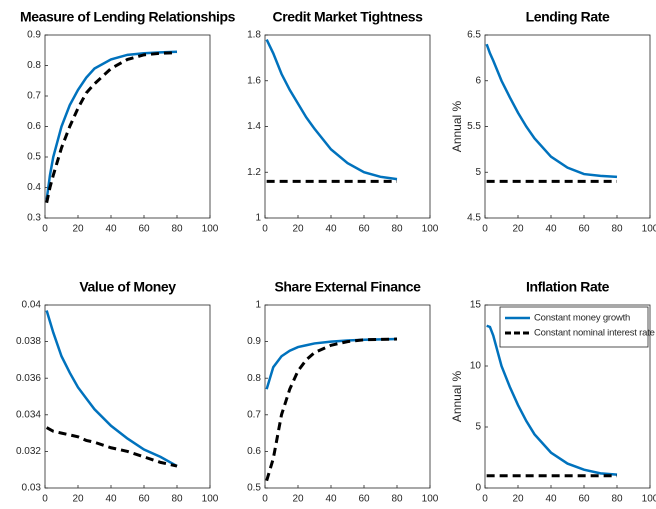  What do you see at coordinates (568, 287) in the screenshot?
I see `panel-title: Inflation Rate` at bounding box center [568, 287].